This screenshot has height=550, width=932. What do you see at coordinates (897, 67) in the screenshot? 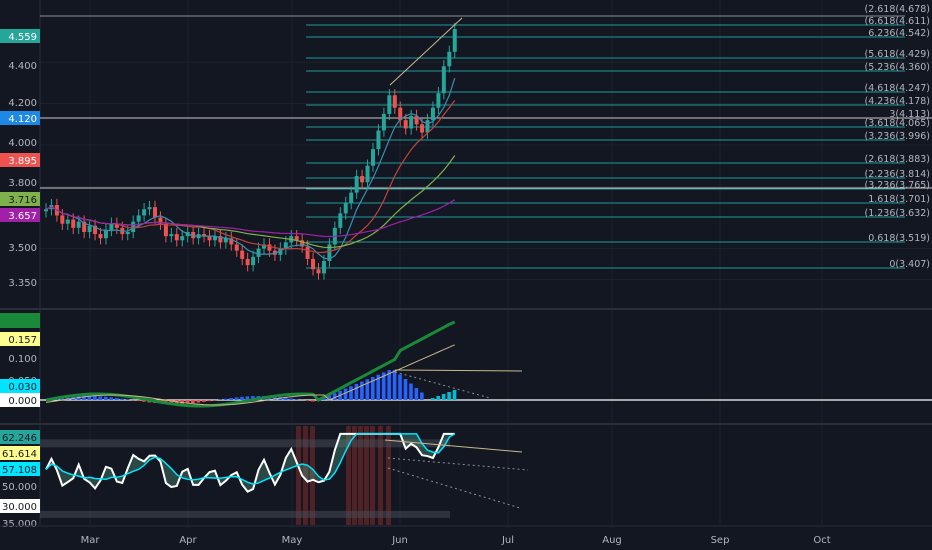
I see `fib-level-label: (5.236(4.360)` at bounding box center [897, 67].